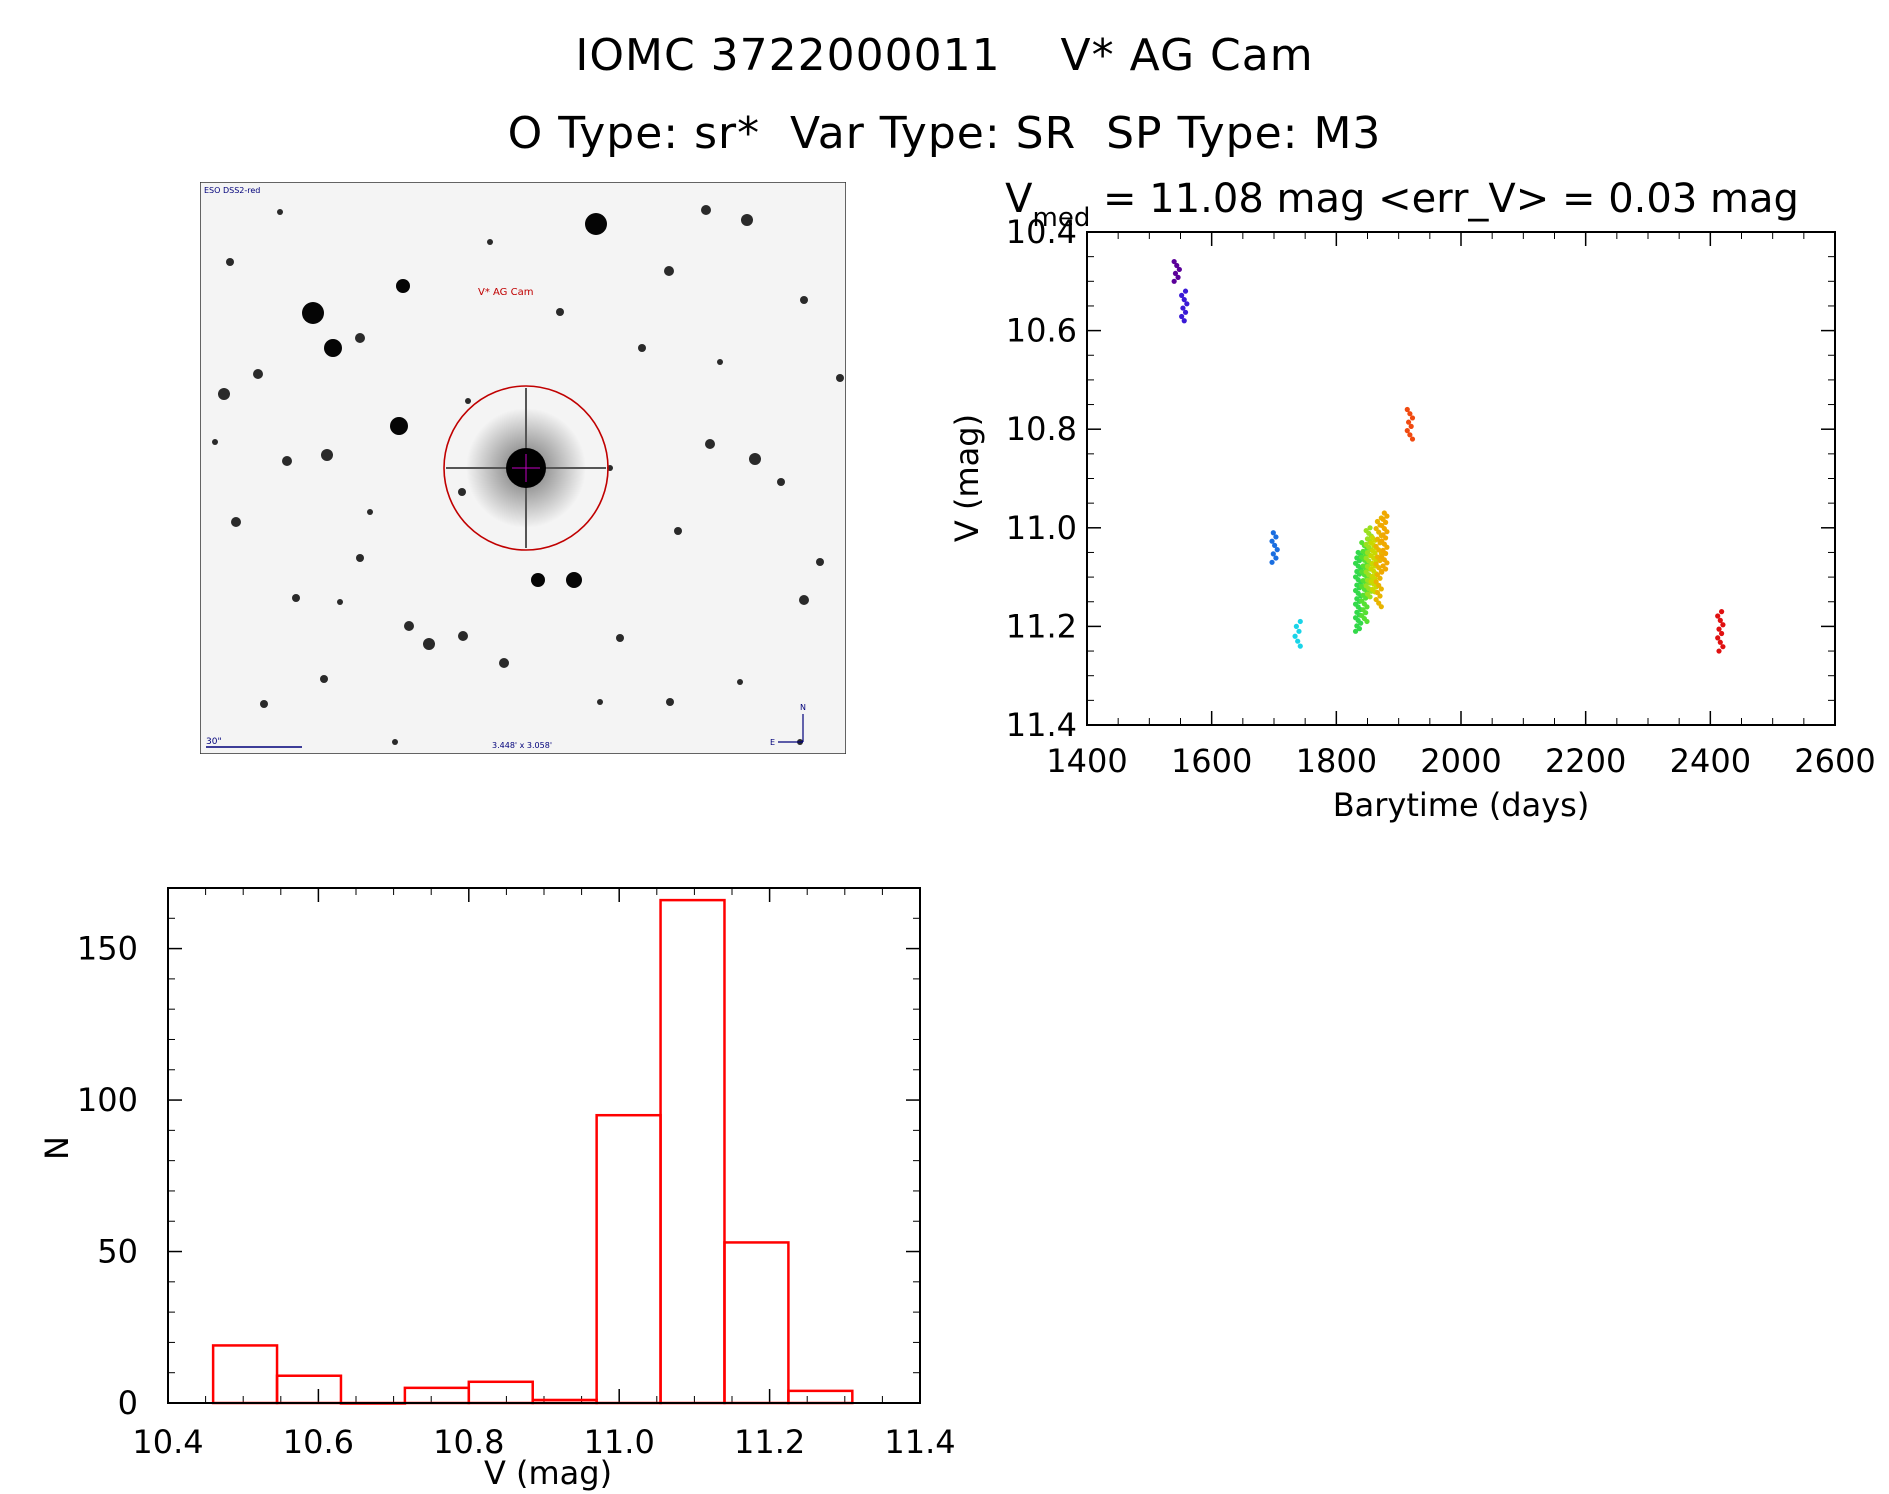 Image resolution: width=1889 pixels, height=1494 pixels. I want to click on y-tick-label: 0, so click(128, 1403).